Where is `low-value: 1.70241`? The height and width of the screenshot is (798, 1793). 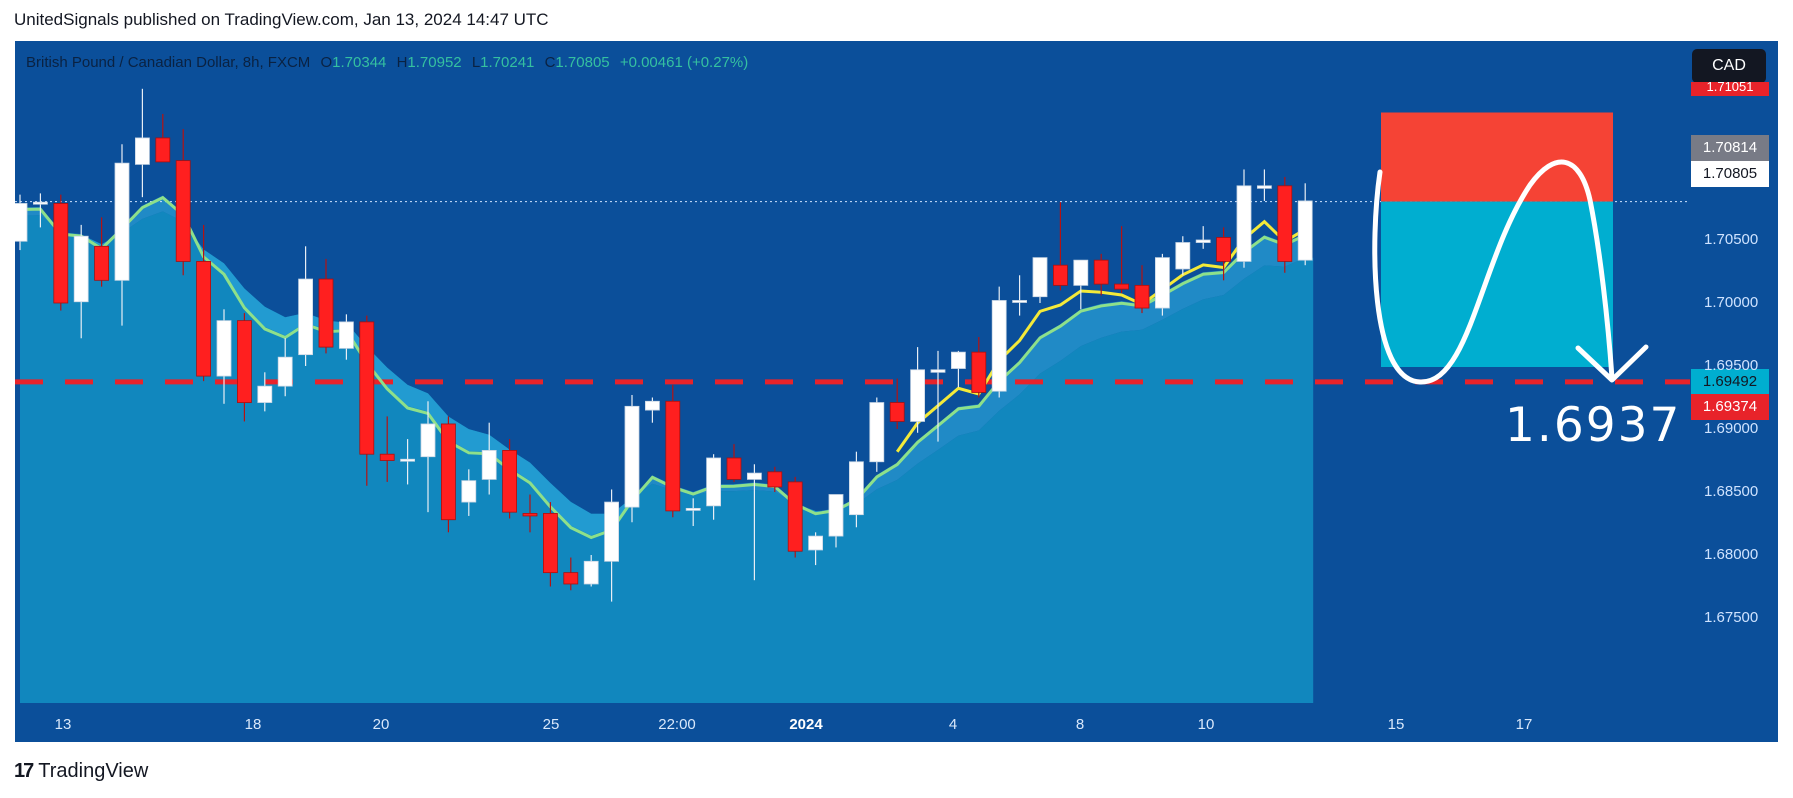
low-value: 1.70241 is located at coordinates (507, 62).